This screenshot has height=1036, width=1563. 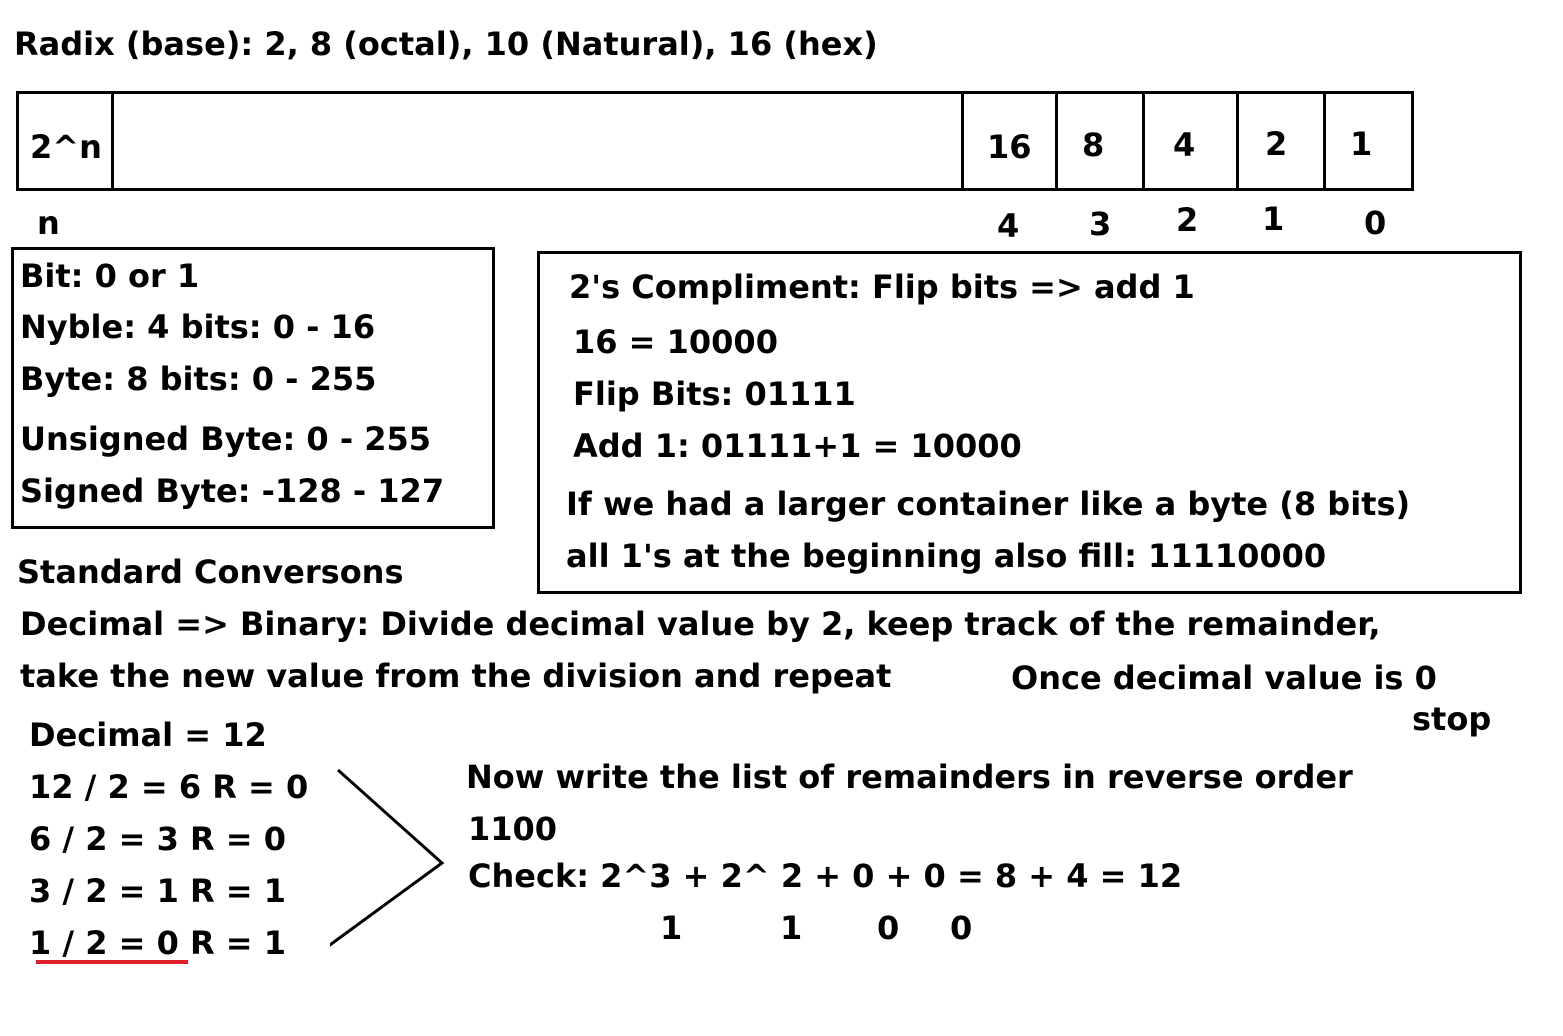 I want to click on bracket-arrow, so click(x=387, y=857).